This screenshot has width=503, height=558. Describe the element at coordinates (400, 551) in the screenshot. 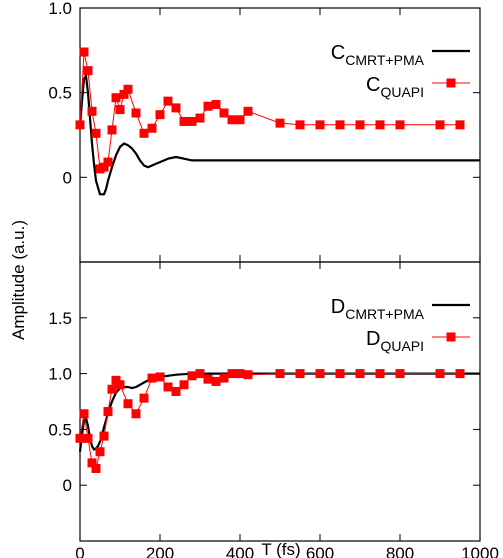

I see `x-tick-label: 800` at that location.